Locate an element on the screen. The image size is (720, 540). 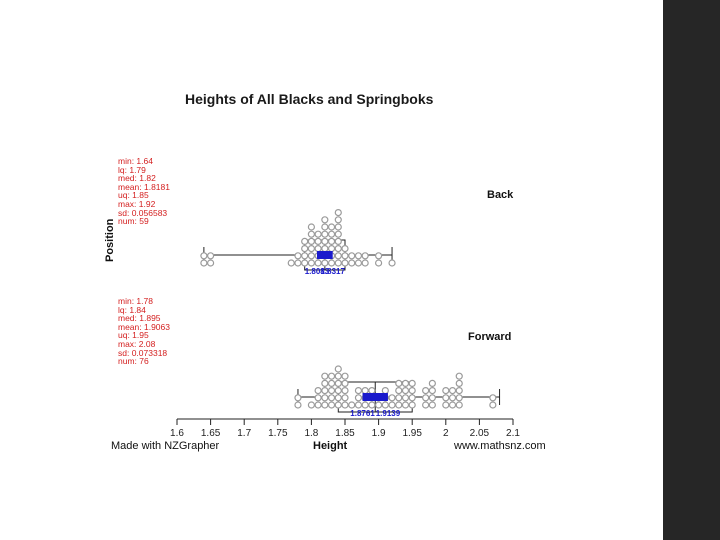
forward-stat-med: med: 1.895 is located at coordinates (139, 318).